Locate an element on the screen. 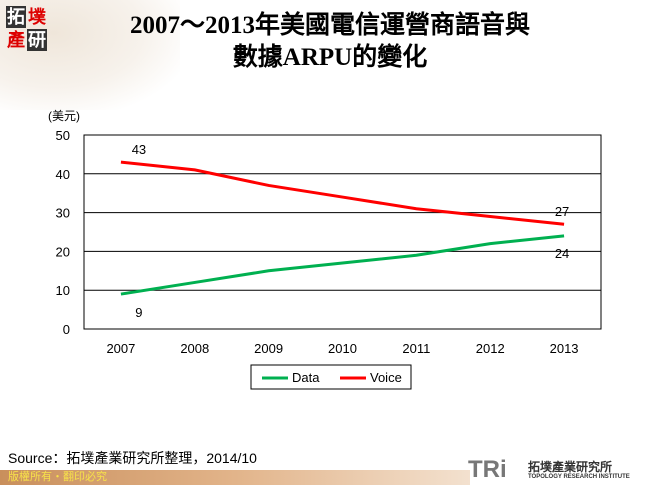 The image size is (650, 485). page-title: 2007～2013年美國電信運營商語音與 數據ARPU的變化 is located at coordinates (330, 42).